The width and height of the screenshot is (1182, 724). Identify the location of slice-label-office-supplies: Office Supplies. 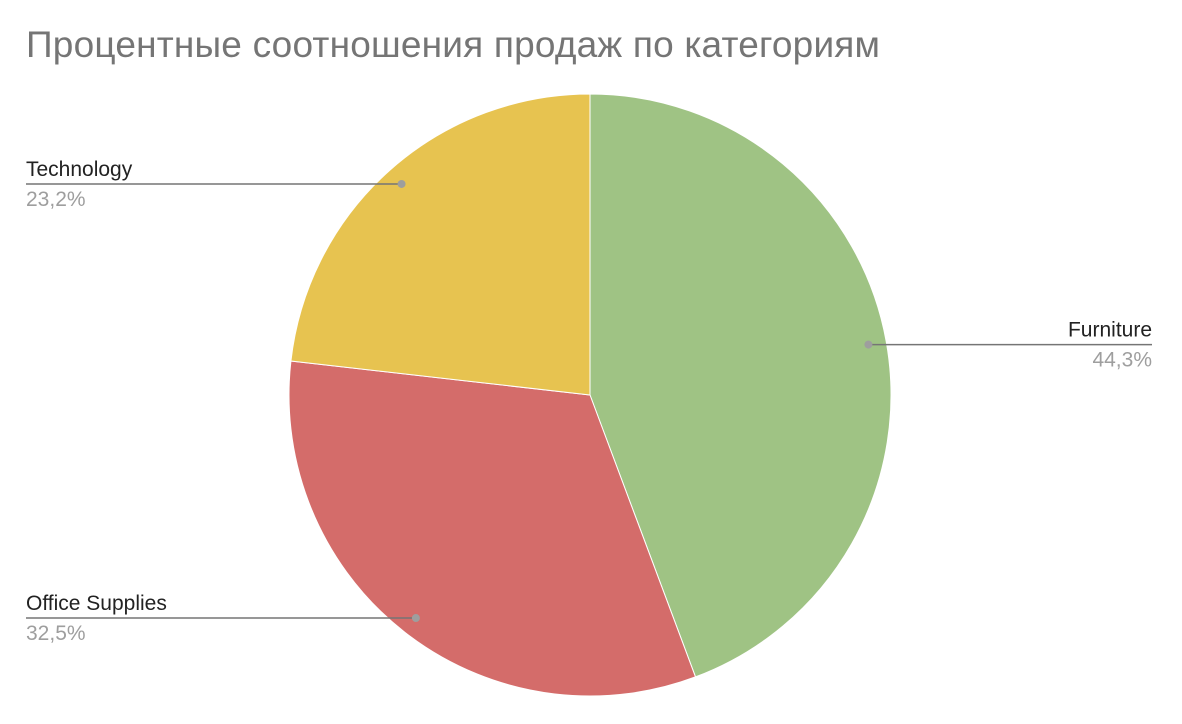
(96, 603).